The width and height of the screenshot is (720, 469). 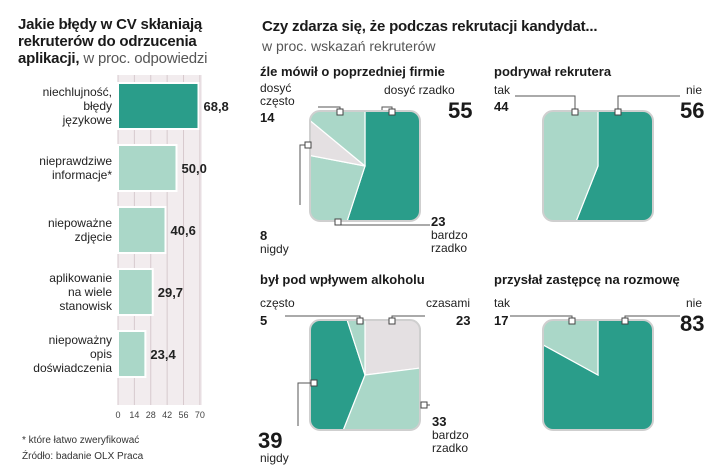 I want to click on pie4-title: przysłał zastępcę na rozmowę, so click(x=587, y=279).